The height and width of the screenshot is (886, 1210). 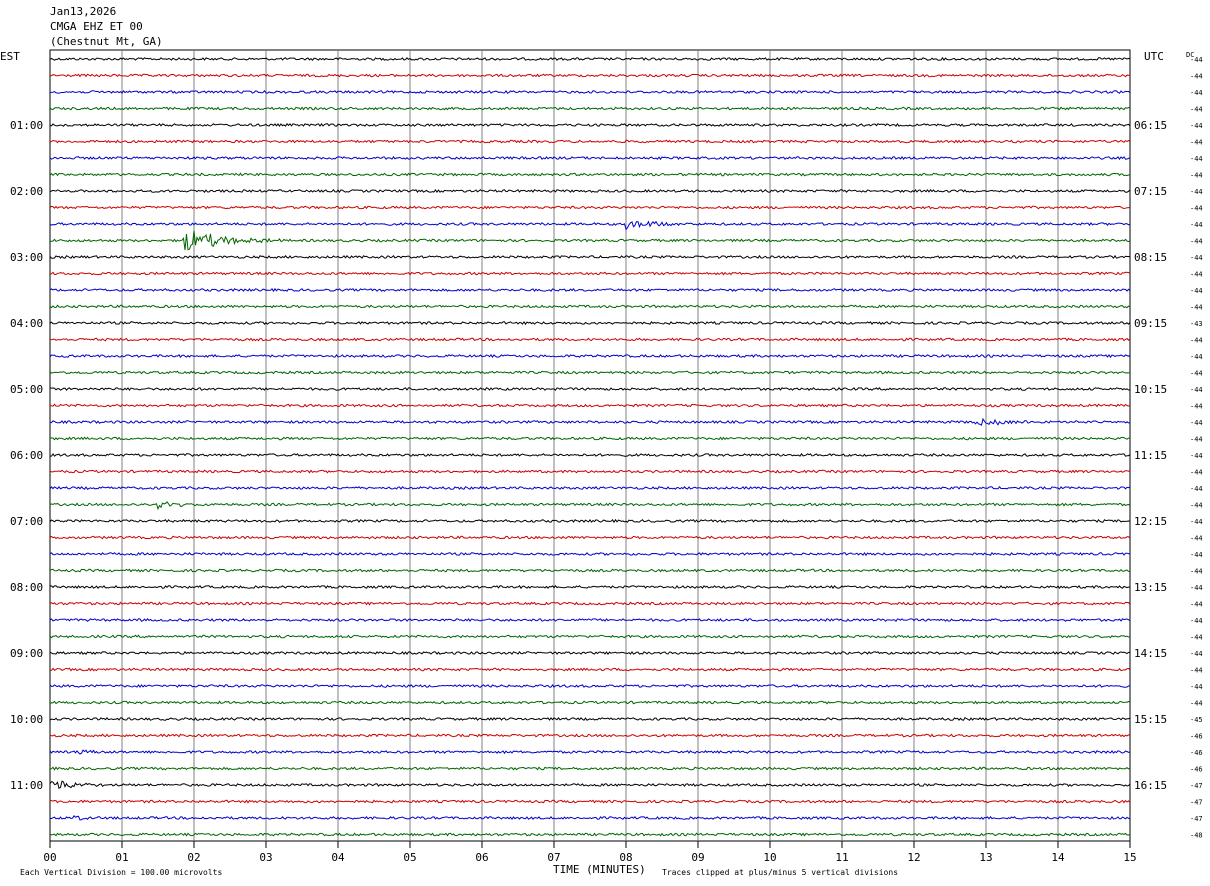 I want to click on left-hour-label: 06:00, so click(x=26, y=455).